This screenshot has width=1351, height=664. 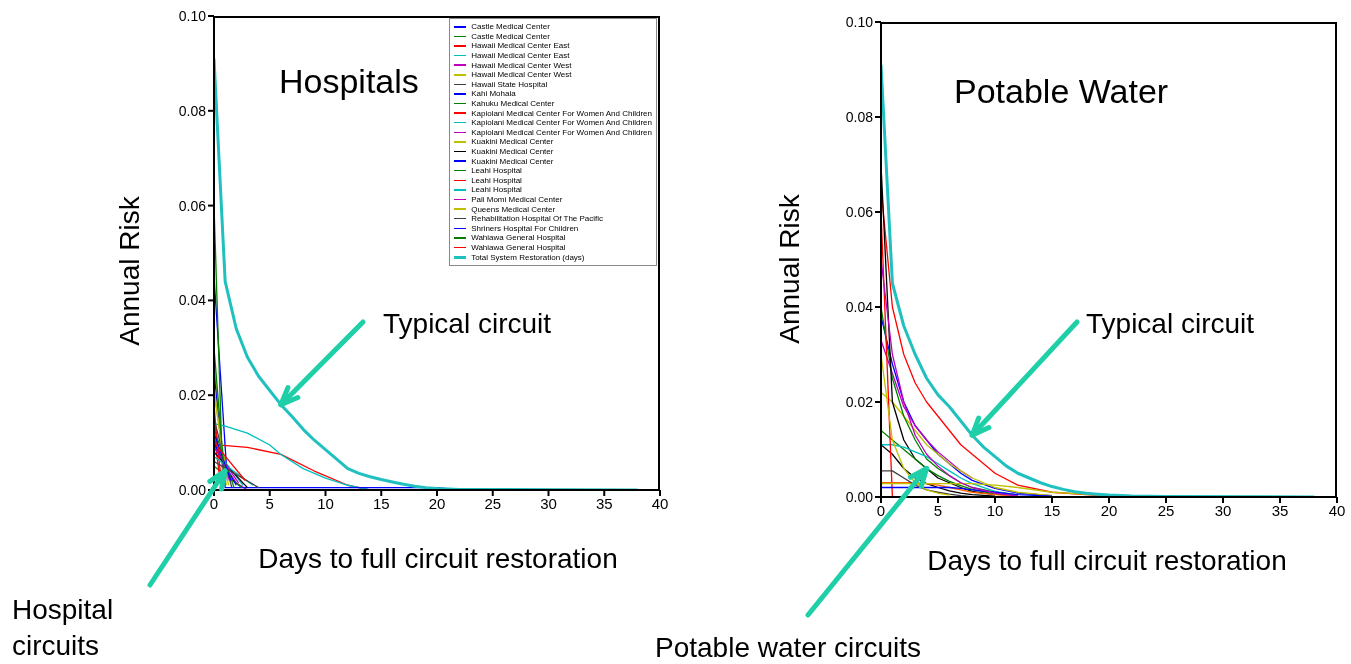 What do you see at coordinates (537, 219) in the screenshot?
I see `legend-label: Rehabilitation Hospital Of The Pacific` at bounding box center [537, 219].